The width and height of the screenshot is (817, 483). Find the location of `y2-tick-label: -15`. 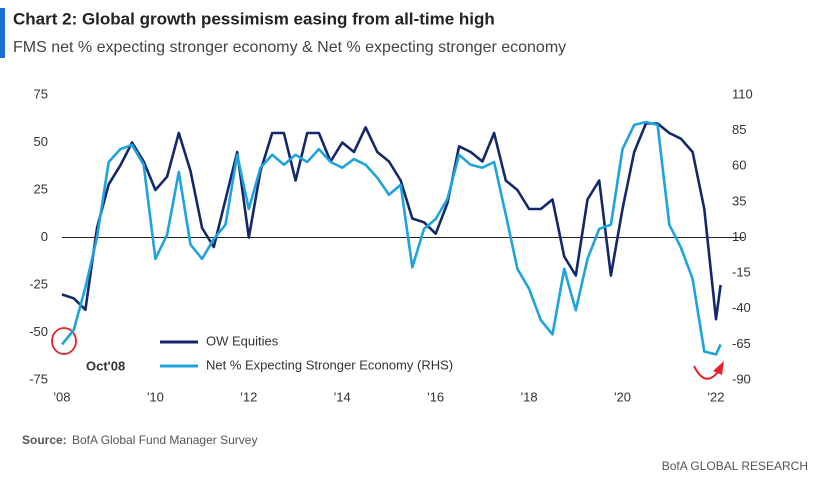

y2-tick-label: -15 is located at coordinates (741, 272).